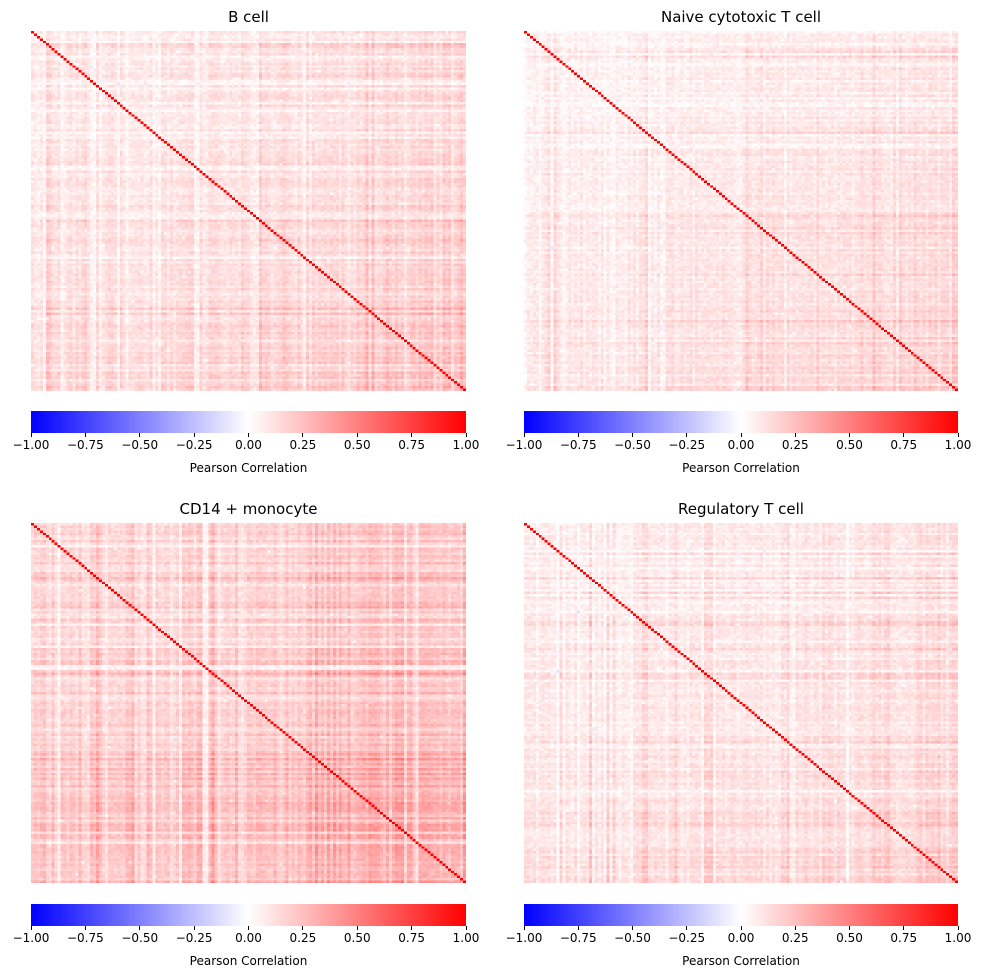 The height and width of the screenshot is (980, 983). Describe the element at coordinates (741, 17) in the screenshot. I see `chart-title: Naive cytotoxic T cell` at that location.